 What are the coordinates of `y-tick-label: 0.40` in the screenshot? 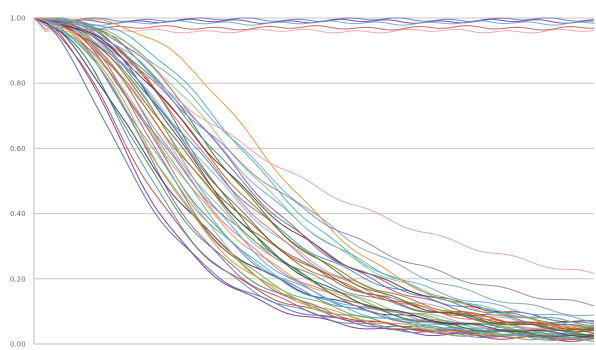 It's located at (18, 214).